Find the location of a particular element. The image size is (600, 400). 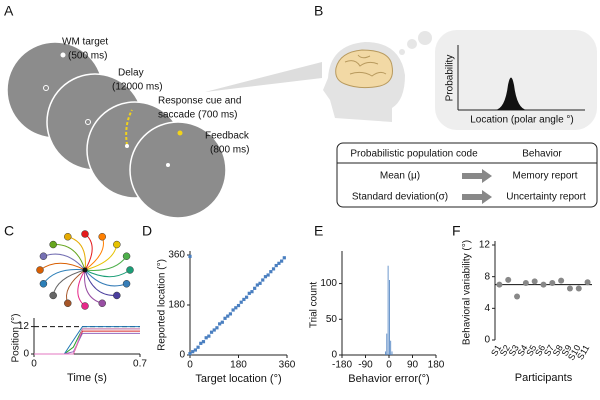

y-tick-label: 360 is located at coordinates (176, 255).